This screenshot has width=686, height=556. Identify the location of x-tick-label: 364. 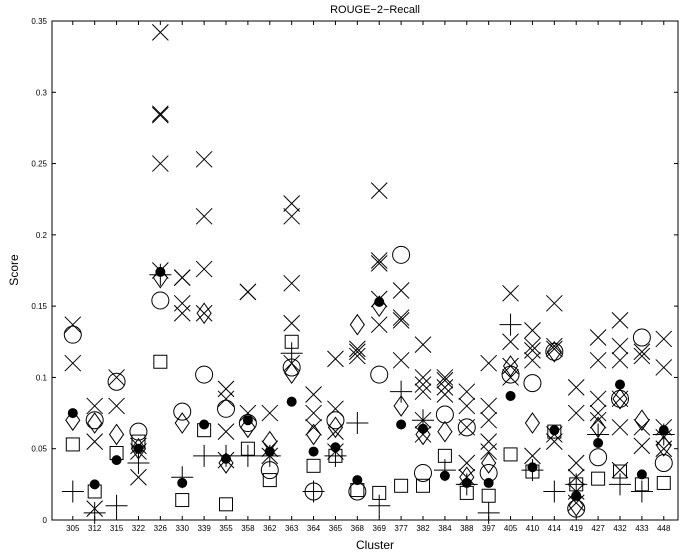
(314, 528).